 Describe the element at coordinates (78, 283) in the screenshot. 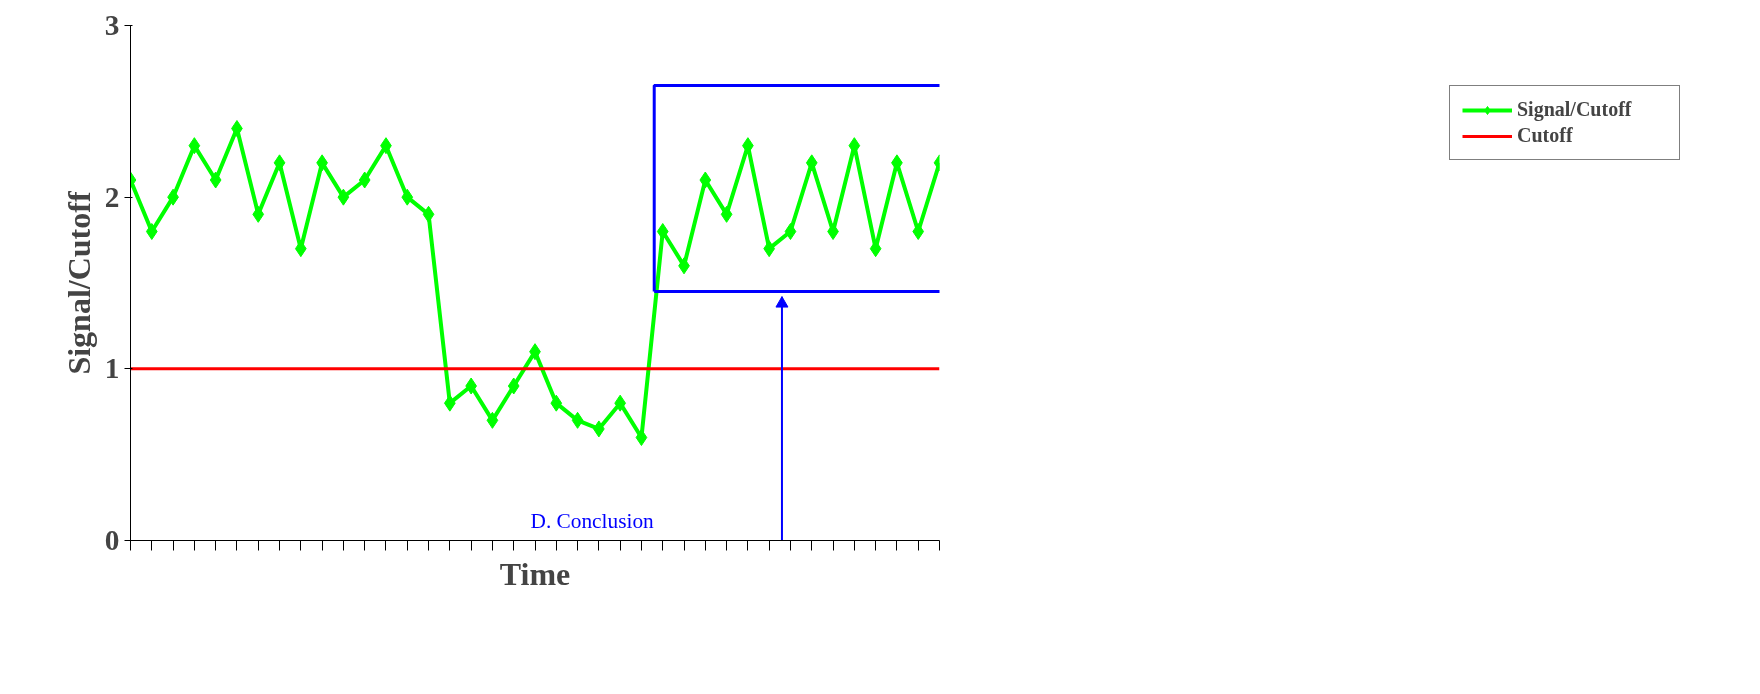

I see `y-axis-title: Signal/Cutoff` at that location.